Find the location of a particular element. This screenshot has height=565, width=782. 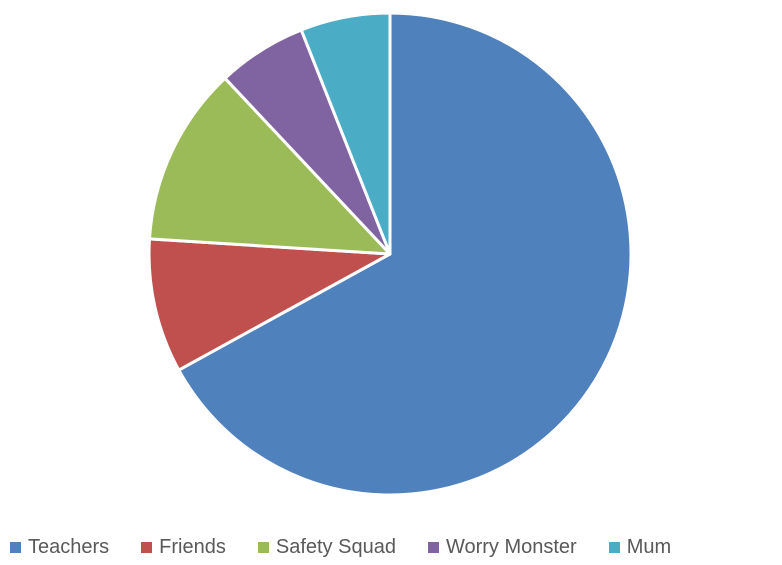

legend-item-mum: Mum is located at coordinates (640, 547).